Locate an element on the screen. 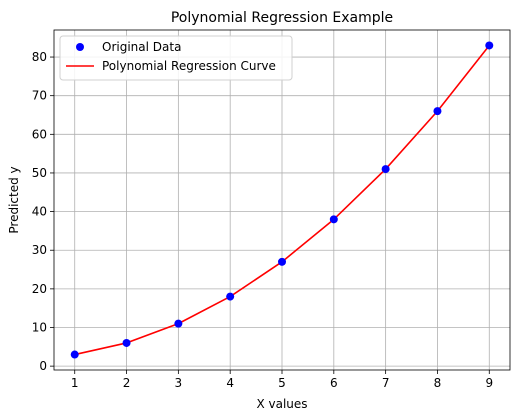 Image resolution: width=519 pixels, height=420 pixels. x-axis-label: X values is located at coordinates (281, 404).